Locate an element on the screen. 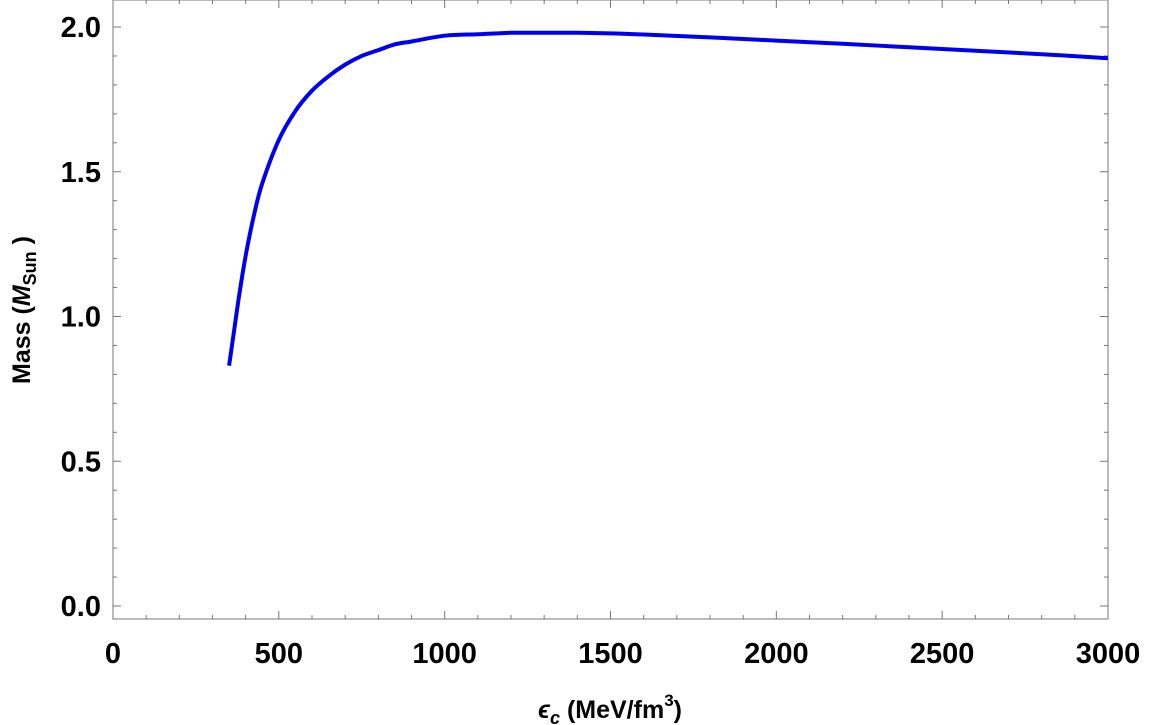  x-tick-label: 1500 is located at coordinates (610, 654).